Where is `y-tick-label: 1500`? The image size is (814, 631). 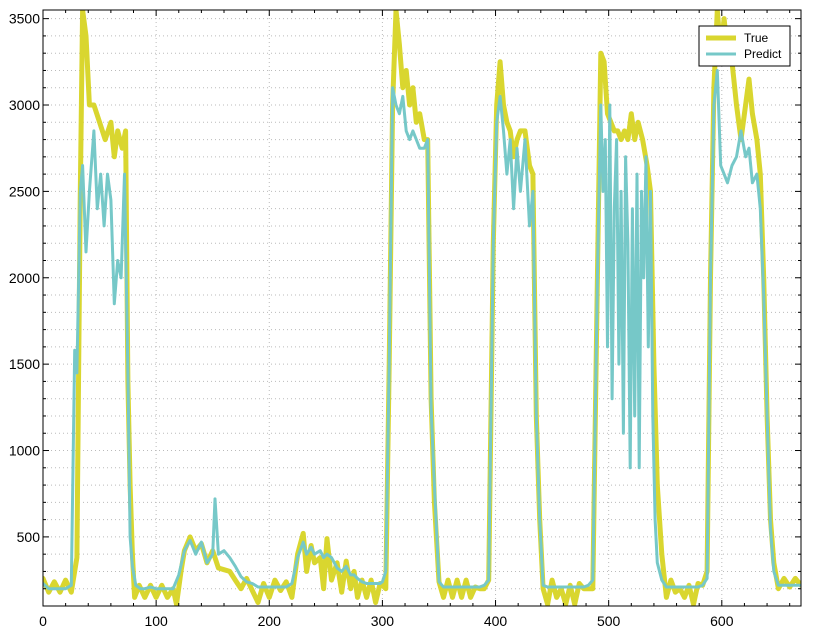 y-tick-label: 1500 is located at coordinates (24, 364).